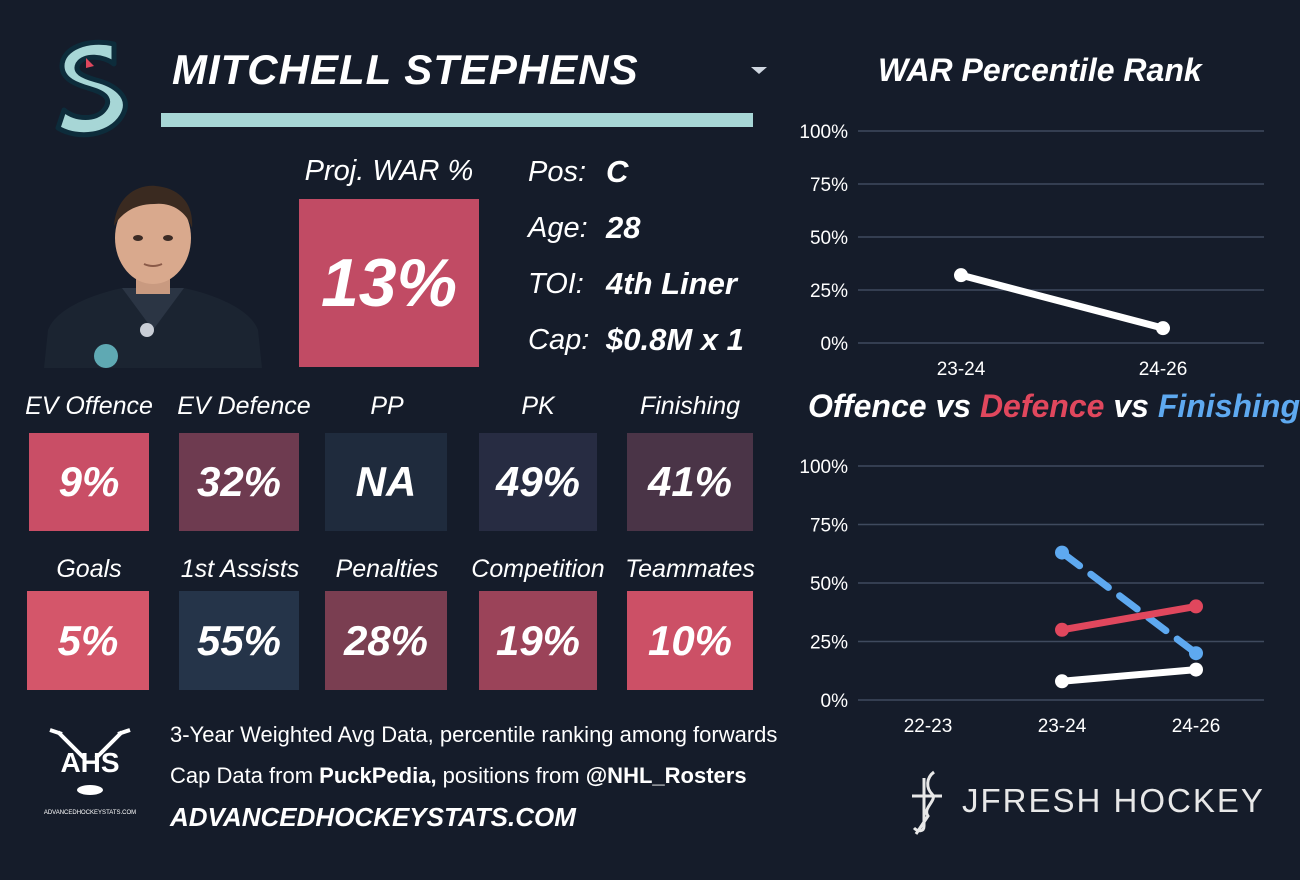 The height and width of the screenshot is (880, 1300). What do you see at coordinates (239, 482) in the screenshot?
I see `ev-defence-value: 32%` at bounding box center [239, 482].